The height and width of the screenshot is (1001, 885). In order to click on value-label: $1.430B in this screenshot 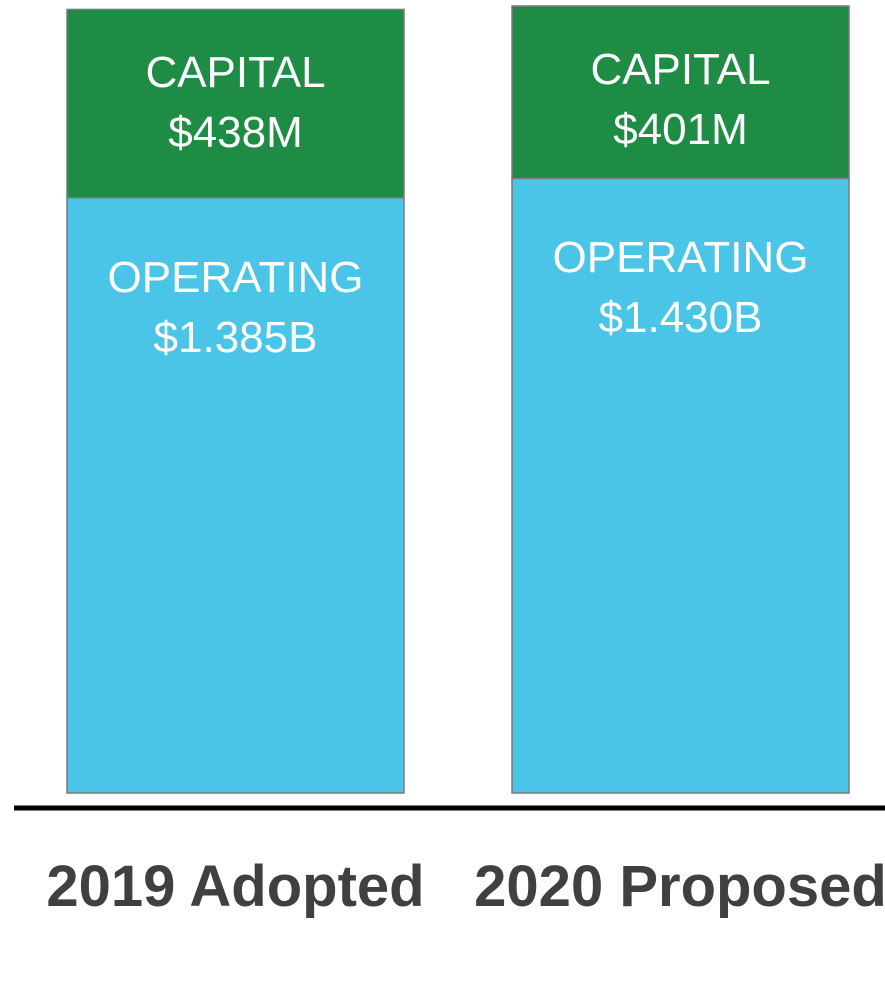, I will do `click(680, 318)`.